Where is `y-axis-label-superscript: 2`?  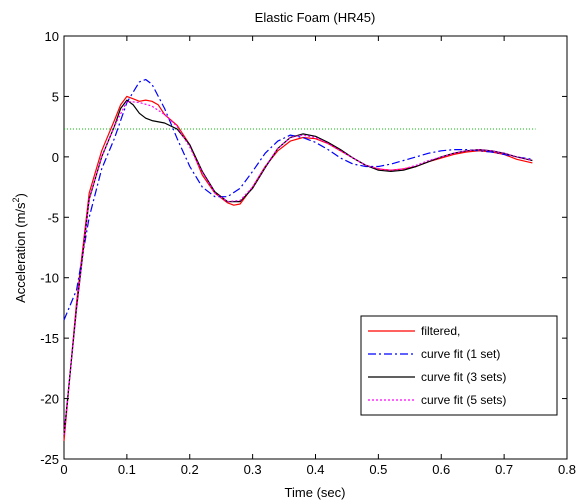
y-axis-label-superscript: 2 is located at coordinates (16, 199).